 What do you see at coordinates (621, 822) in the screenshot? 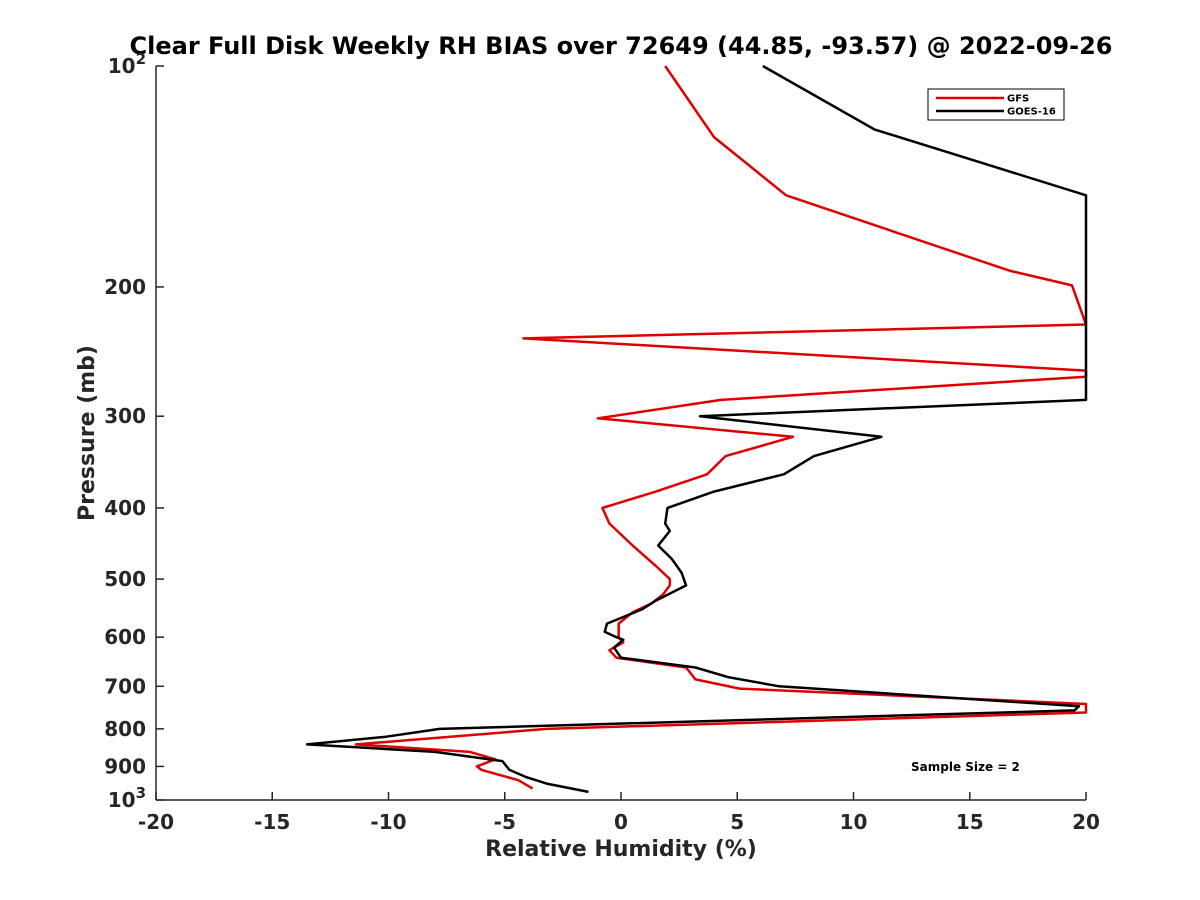
I see `x-tick-label: 0` at bounding box center [621, 822].